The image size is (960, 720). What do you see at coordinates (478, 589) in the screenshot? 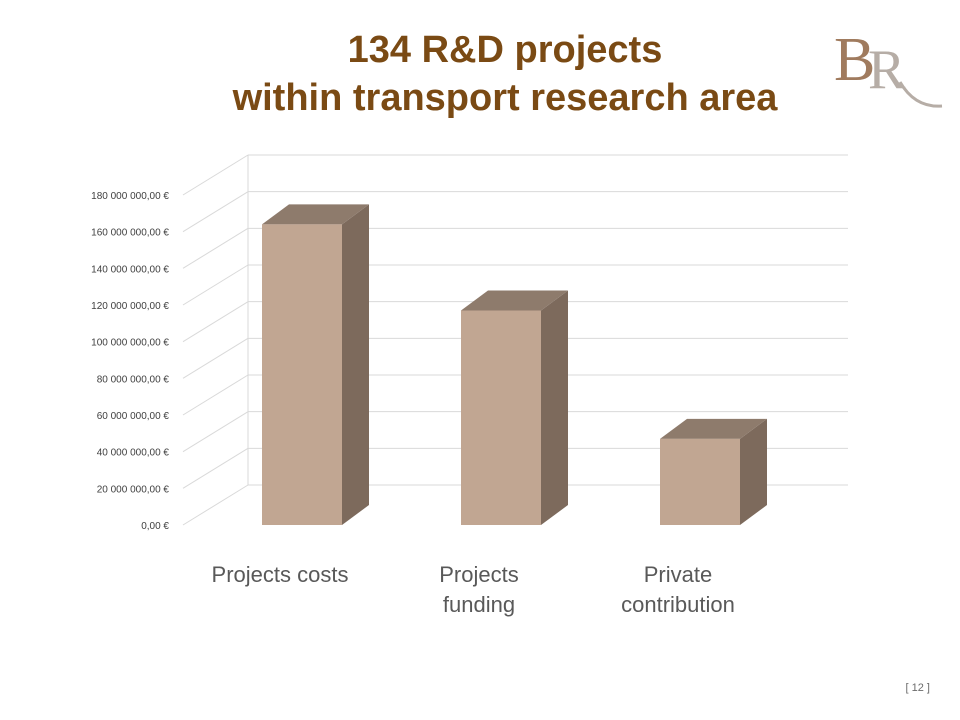
I see `x-tick-label: Projects funding` at bounding box center [478, 589].